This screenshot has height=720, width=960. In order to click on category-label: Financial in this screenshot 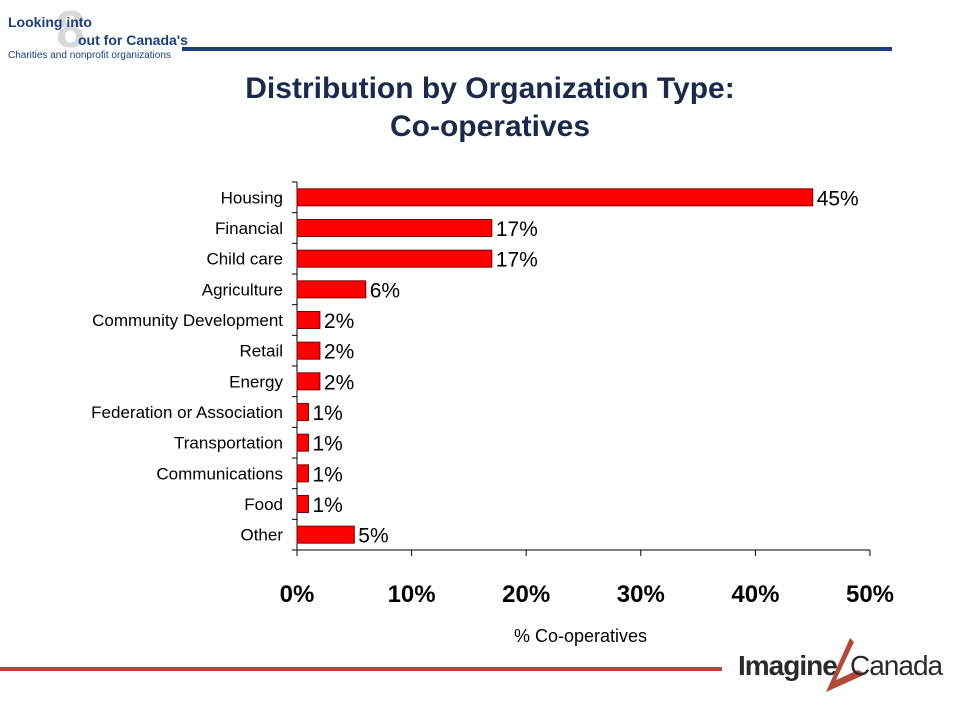, I will do `click(249, 228)`.